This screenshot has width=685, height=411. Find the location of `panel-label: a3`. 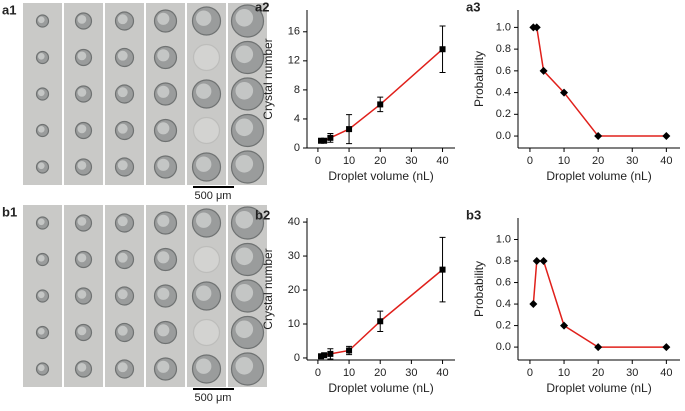

panel-label: a3 is located at coordinates (473, 7).